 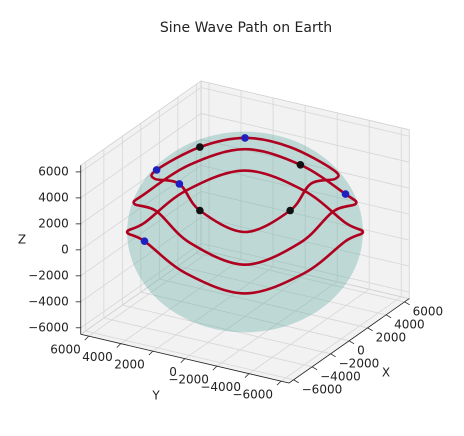 What do you see at coordinates (173, 372) in the screenshot?
I see `y-tick-label: 0` at bounding box center [173, 372].